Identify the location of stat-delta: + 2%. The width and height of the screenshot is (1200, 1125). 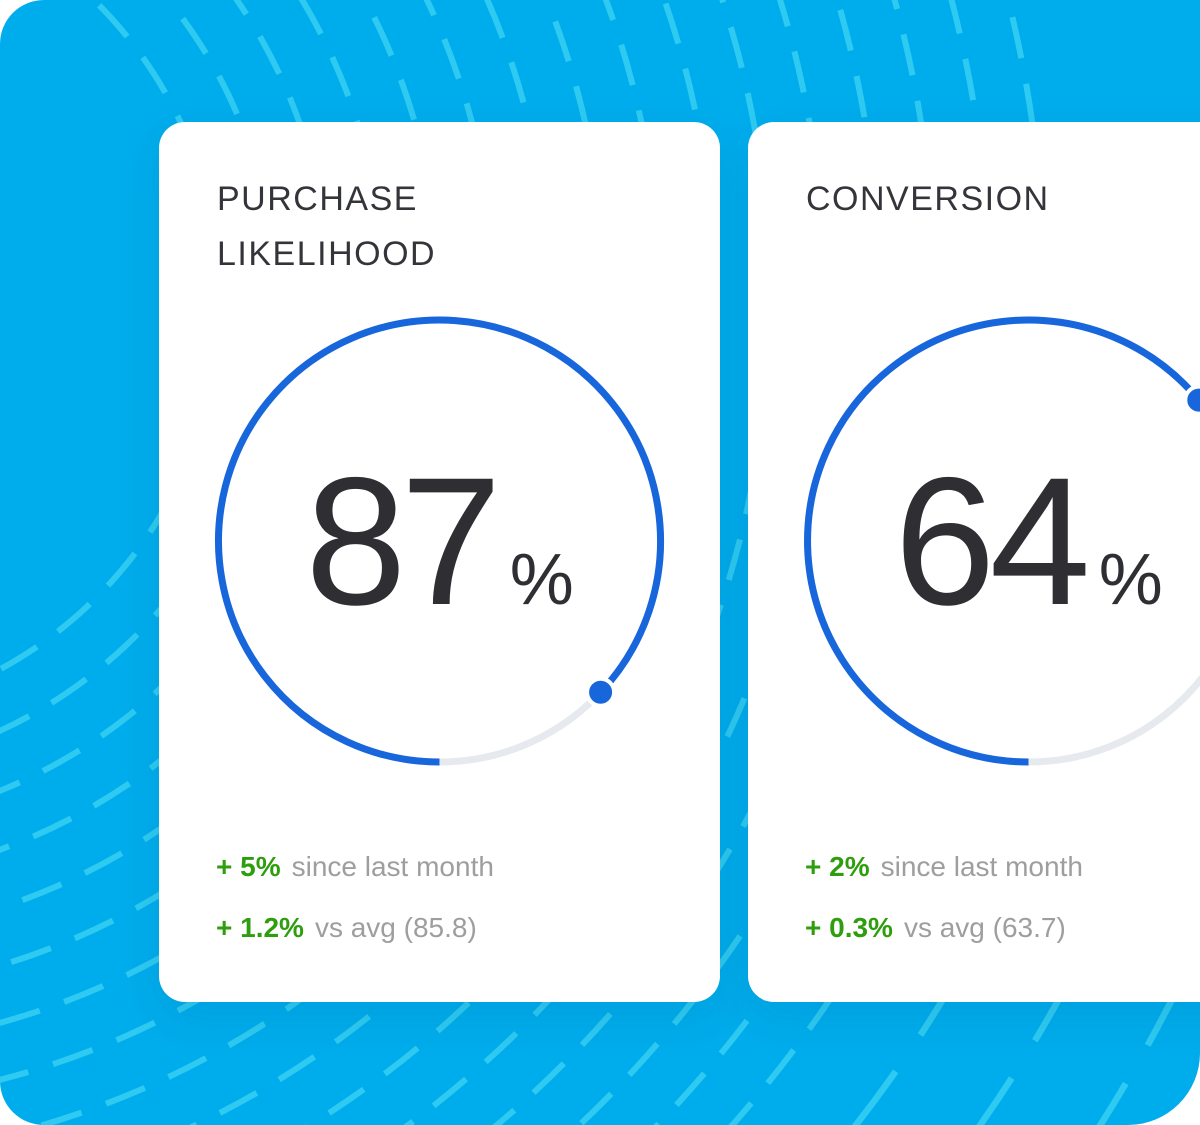
(837, 866).